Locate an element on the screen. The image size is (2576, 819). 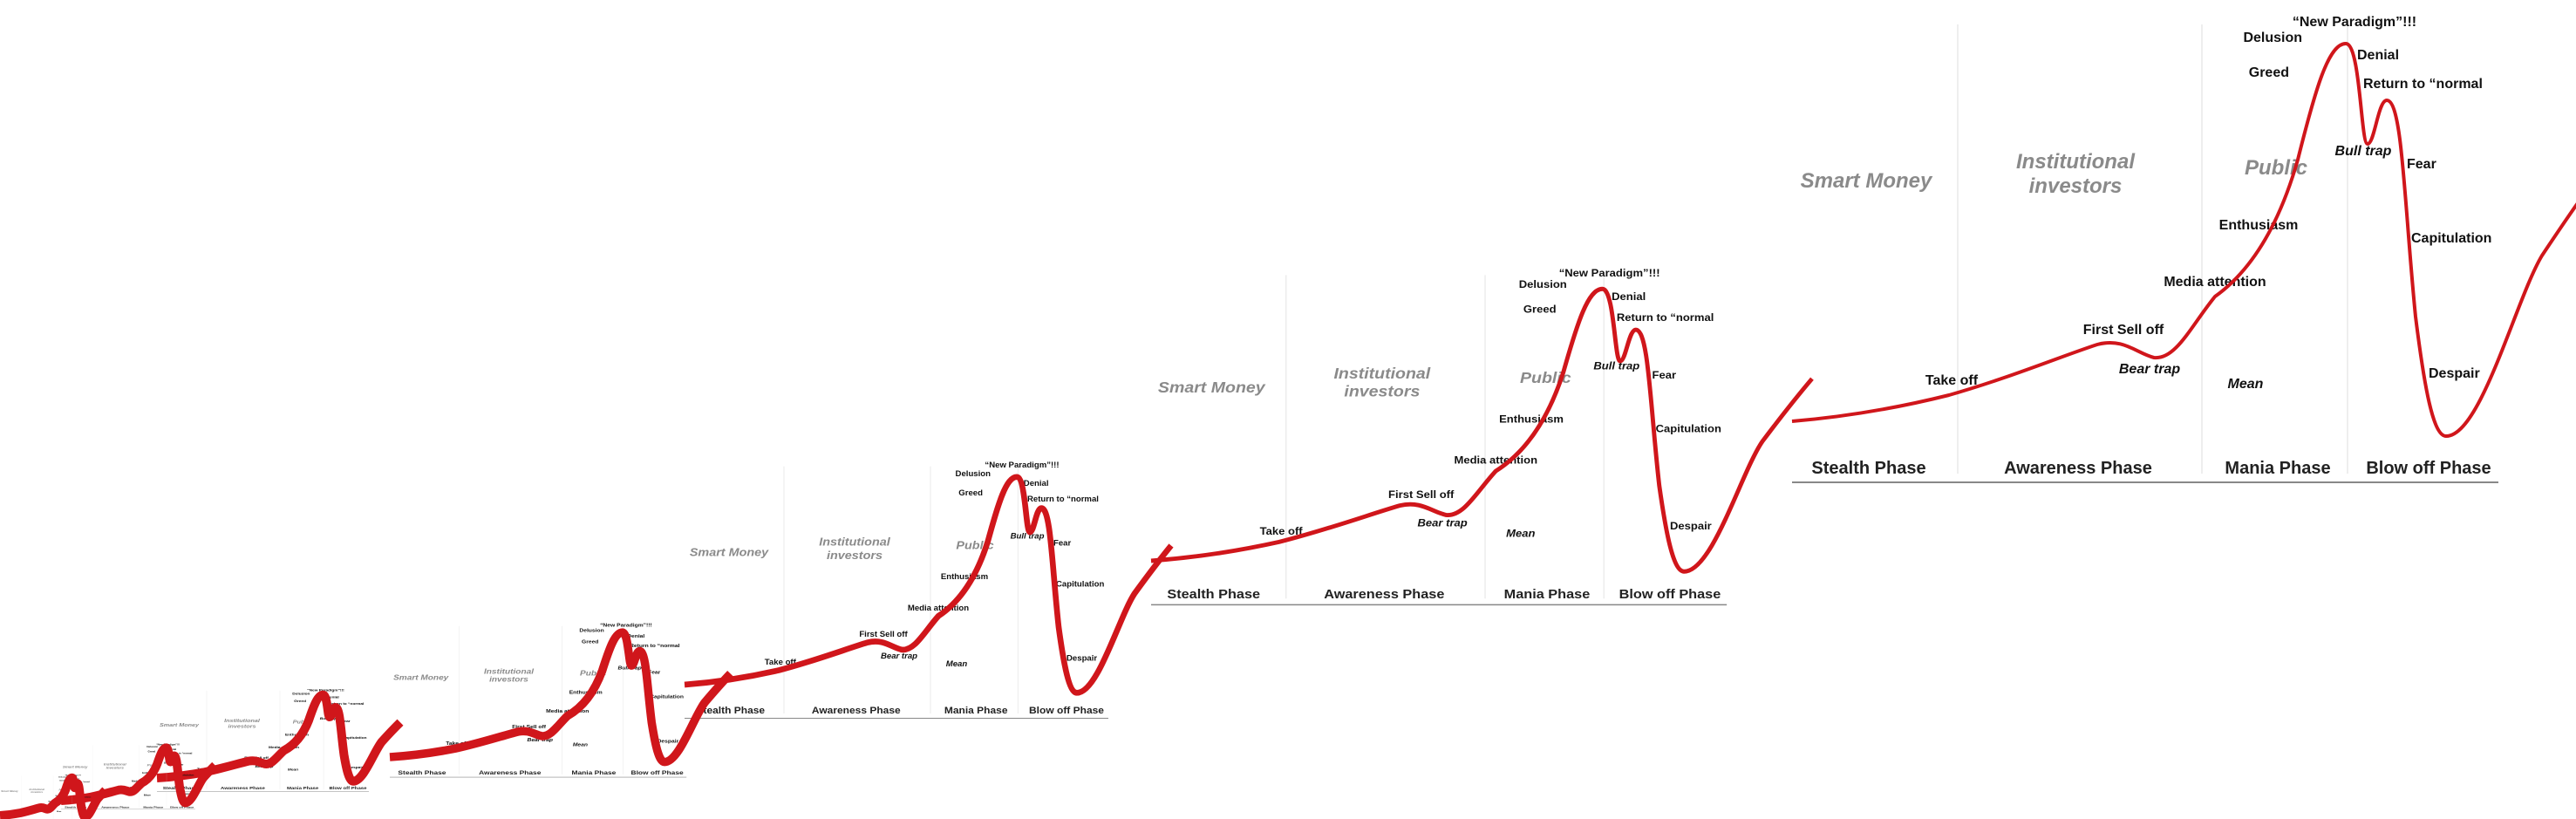
event-label: Media attention is located at coordinates (2215, 282).